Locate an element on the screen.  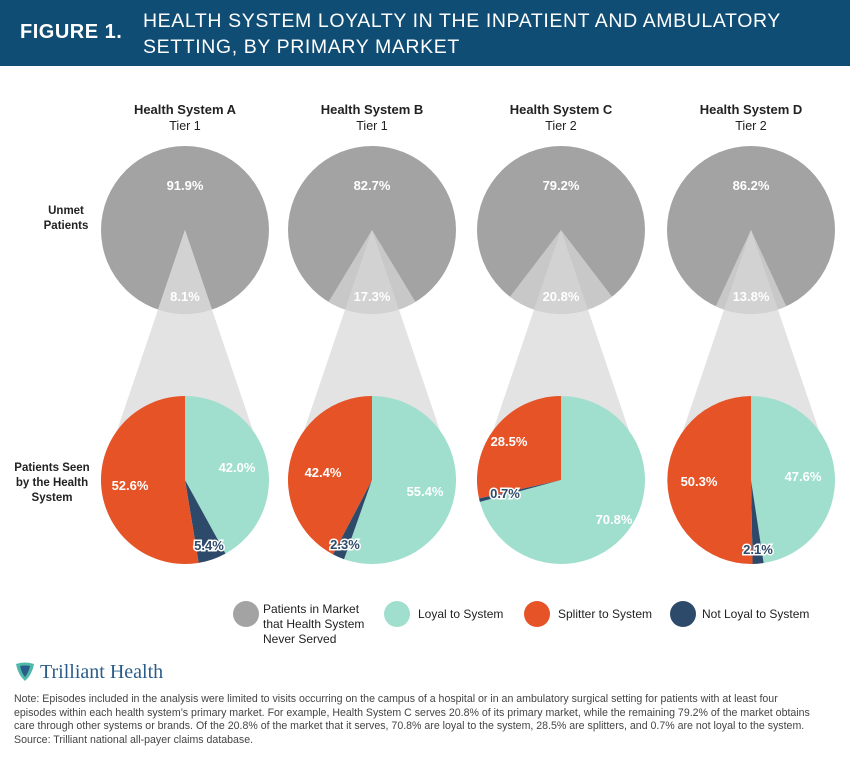
row-label-unmet-line-2: Patients is located at coordinates (66, 226).